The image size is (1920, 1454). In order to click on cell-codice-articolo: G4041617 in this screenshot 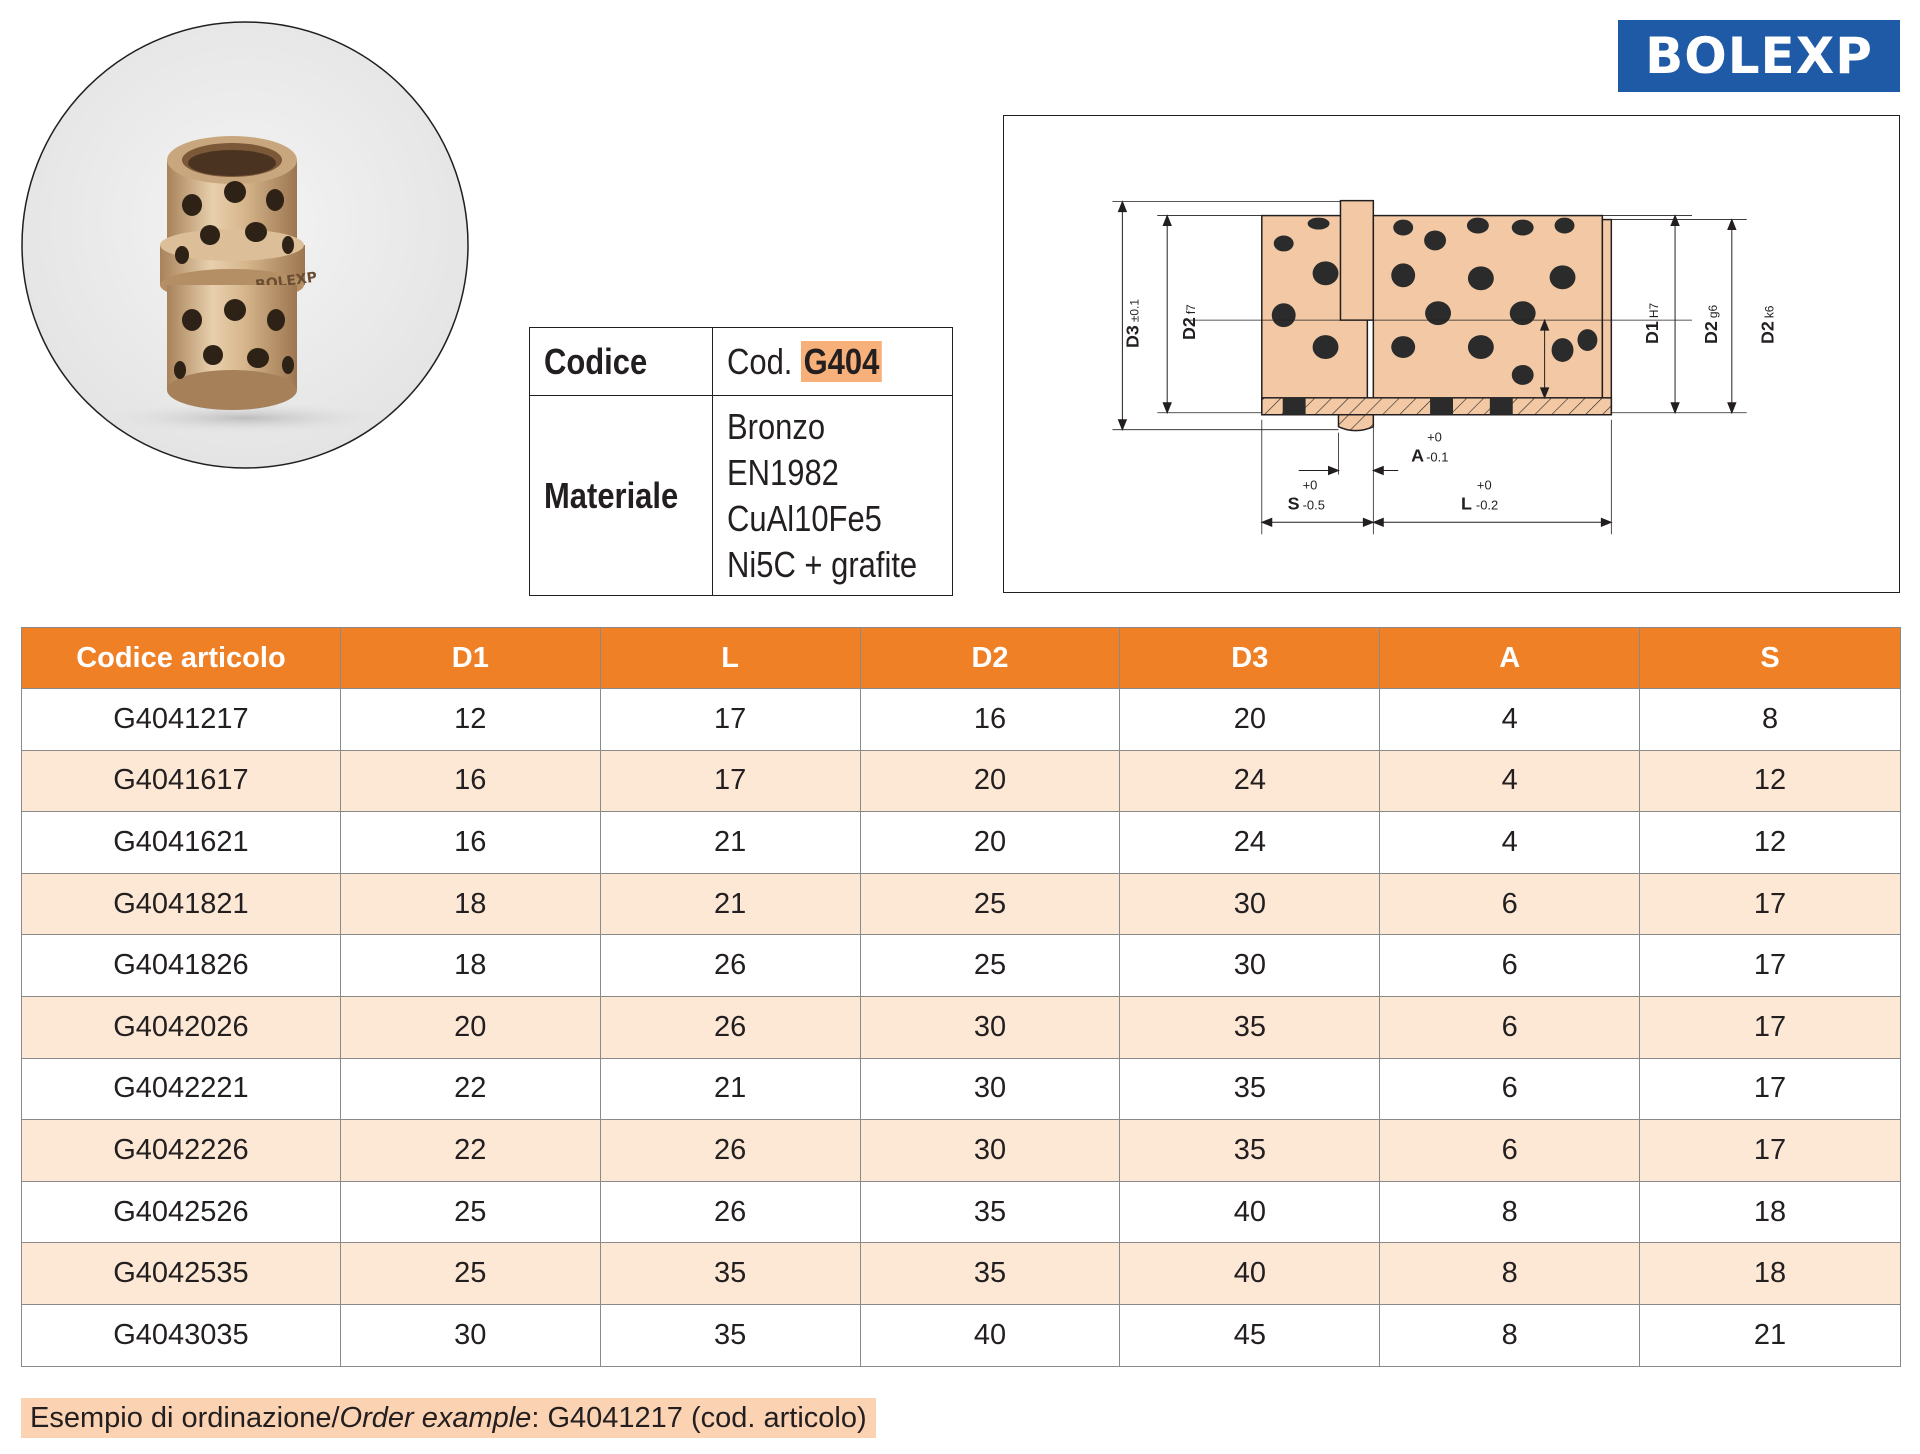, I will do `click(181, 781)`.